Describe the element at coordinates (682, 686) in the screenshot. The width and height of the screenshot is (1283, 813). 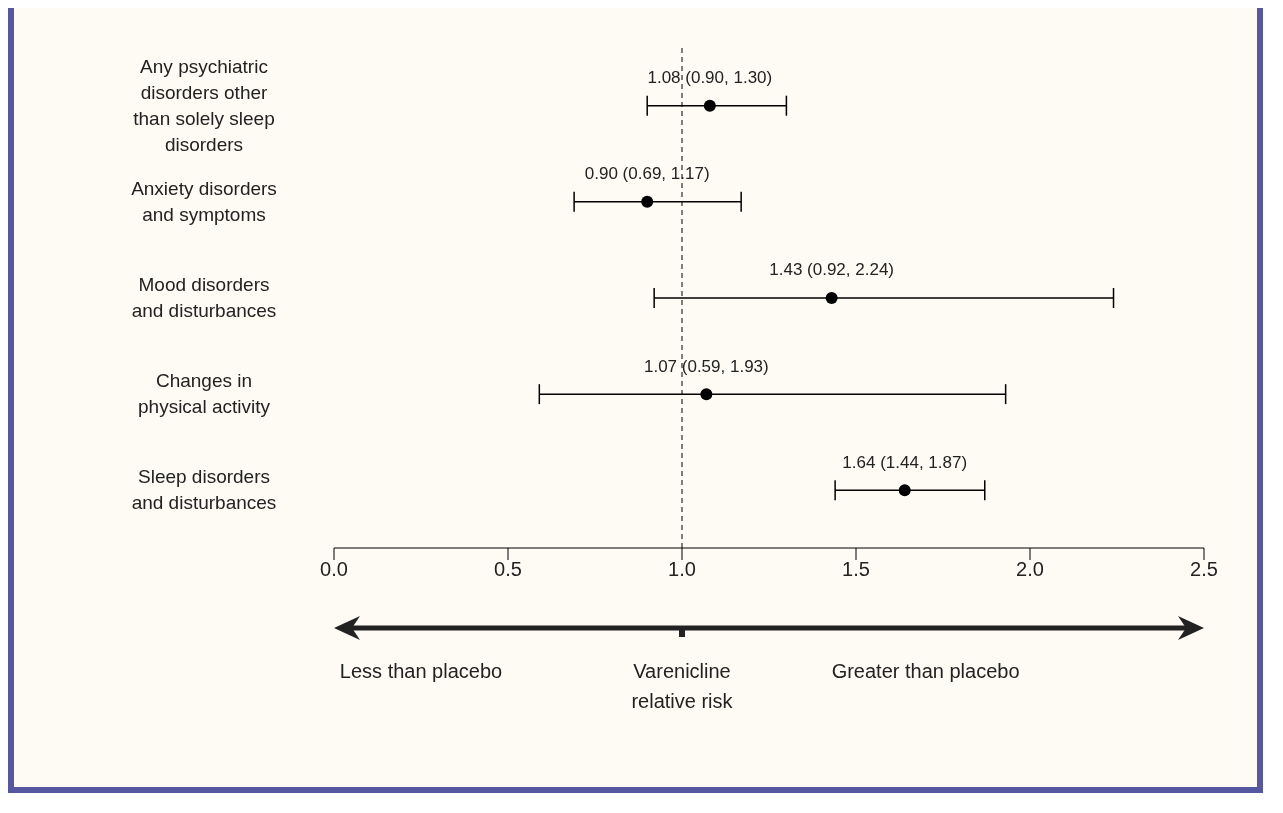
I see `text: Varenicline relative risk` at that location.